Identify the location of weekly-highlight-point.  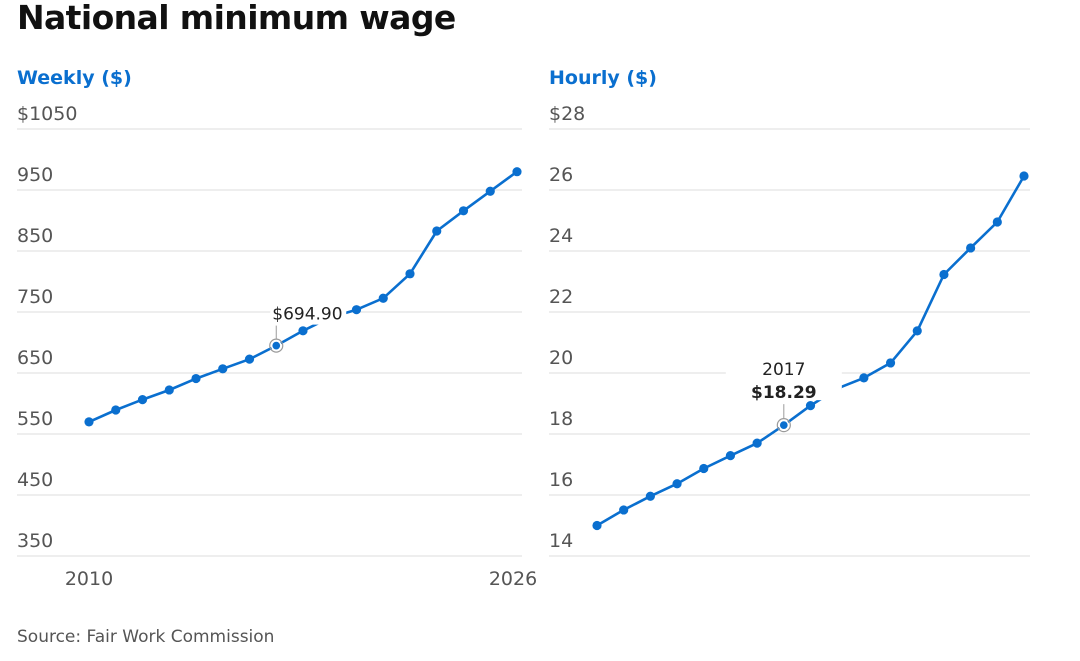
(276, 345).